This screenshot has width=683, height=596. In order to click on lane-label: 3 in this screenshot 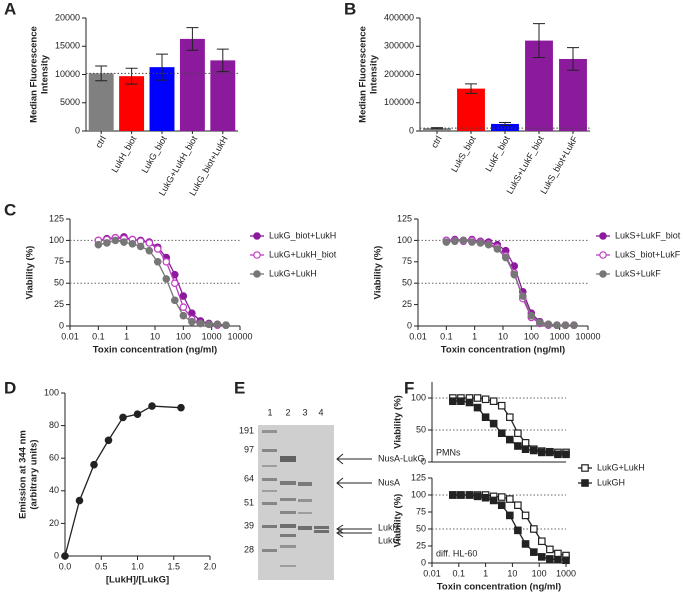, I will do `click(304, 412)`.